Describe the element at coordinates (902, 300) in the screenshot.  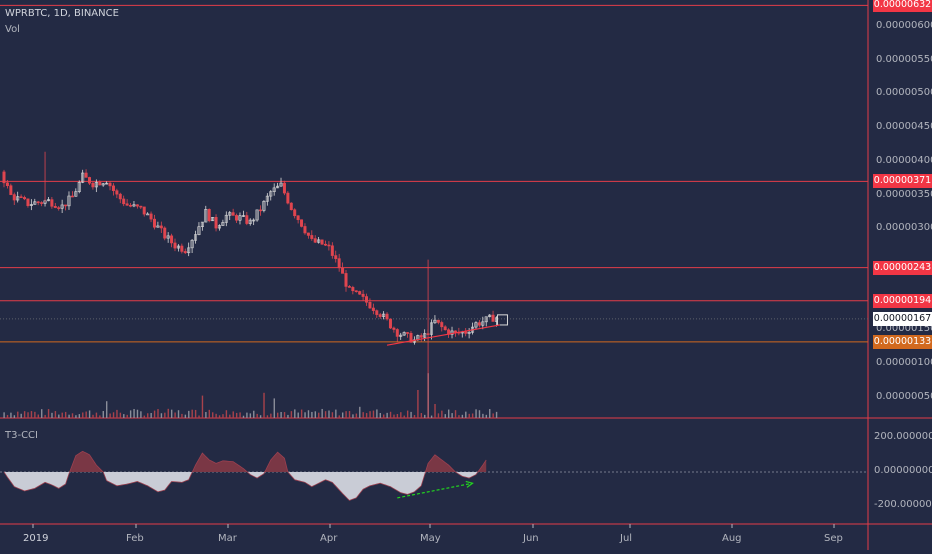
I see `level-tag: 0.00000194` at that location.